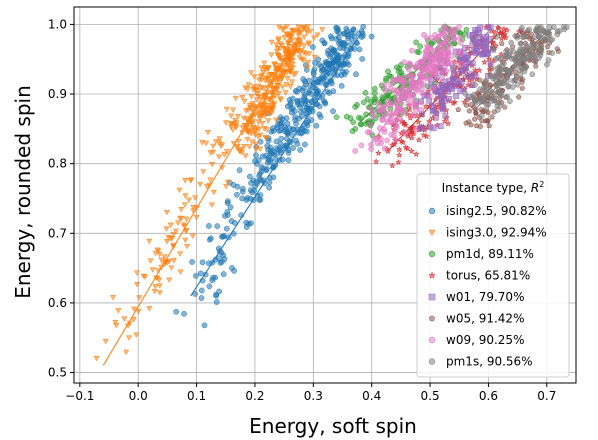 The width and height of the screenshot is (598, 440). I want to click on x-tick-label: −0.1, so click(79, 396).